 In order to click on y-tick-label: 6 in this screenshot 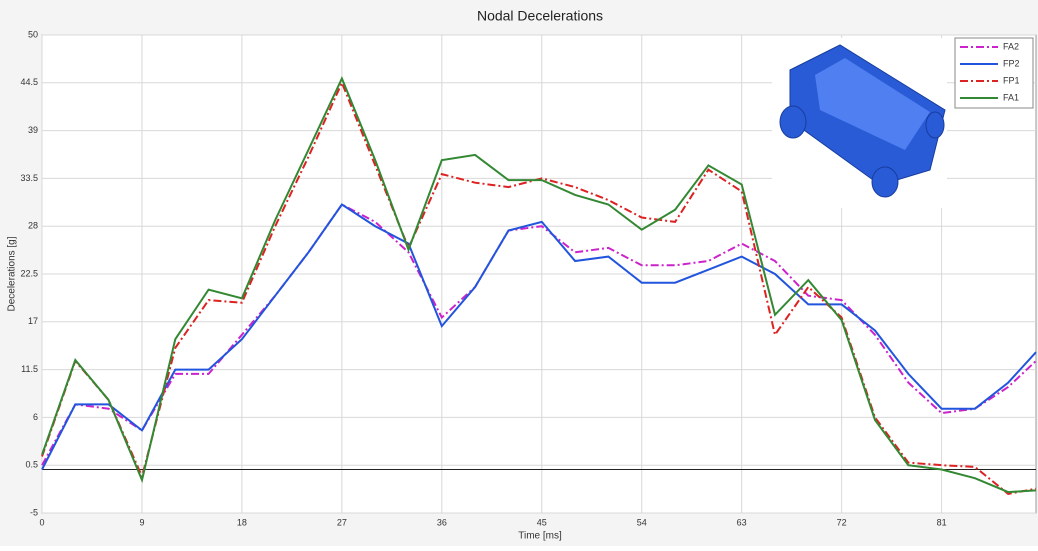, I will do `click(35, 417)`.